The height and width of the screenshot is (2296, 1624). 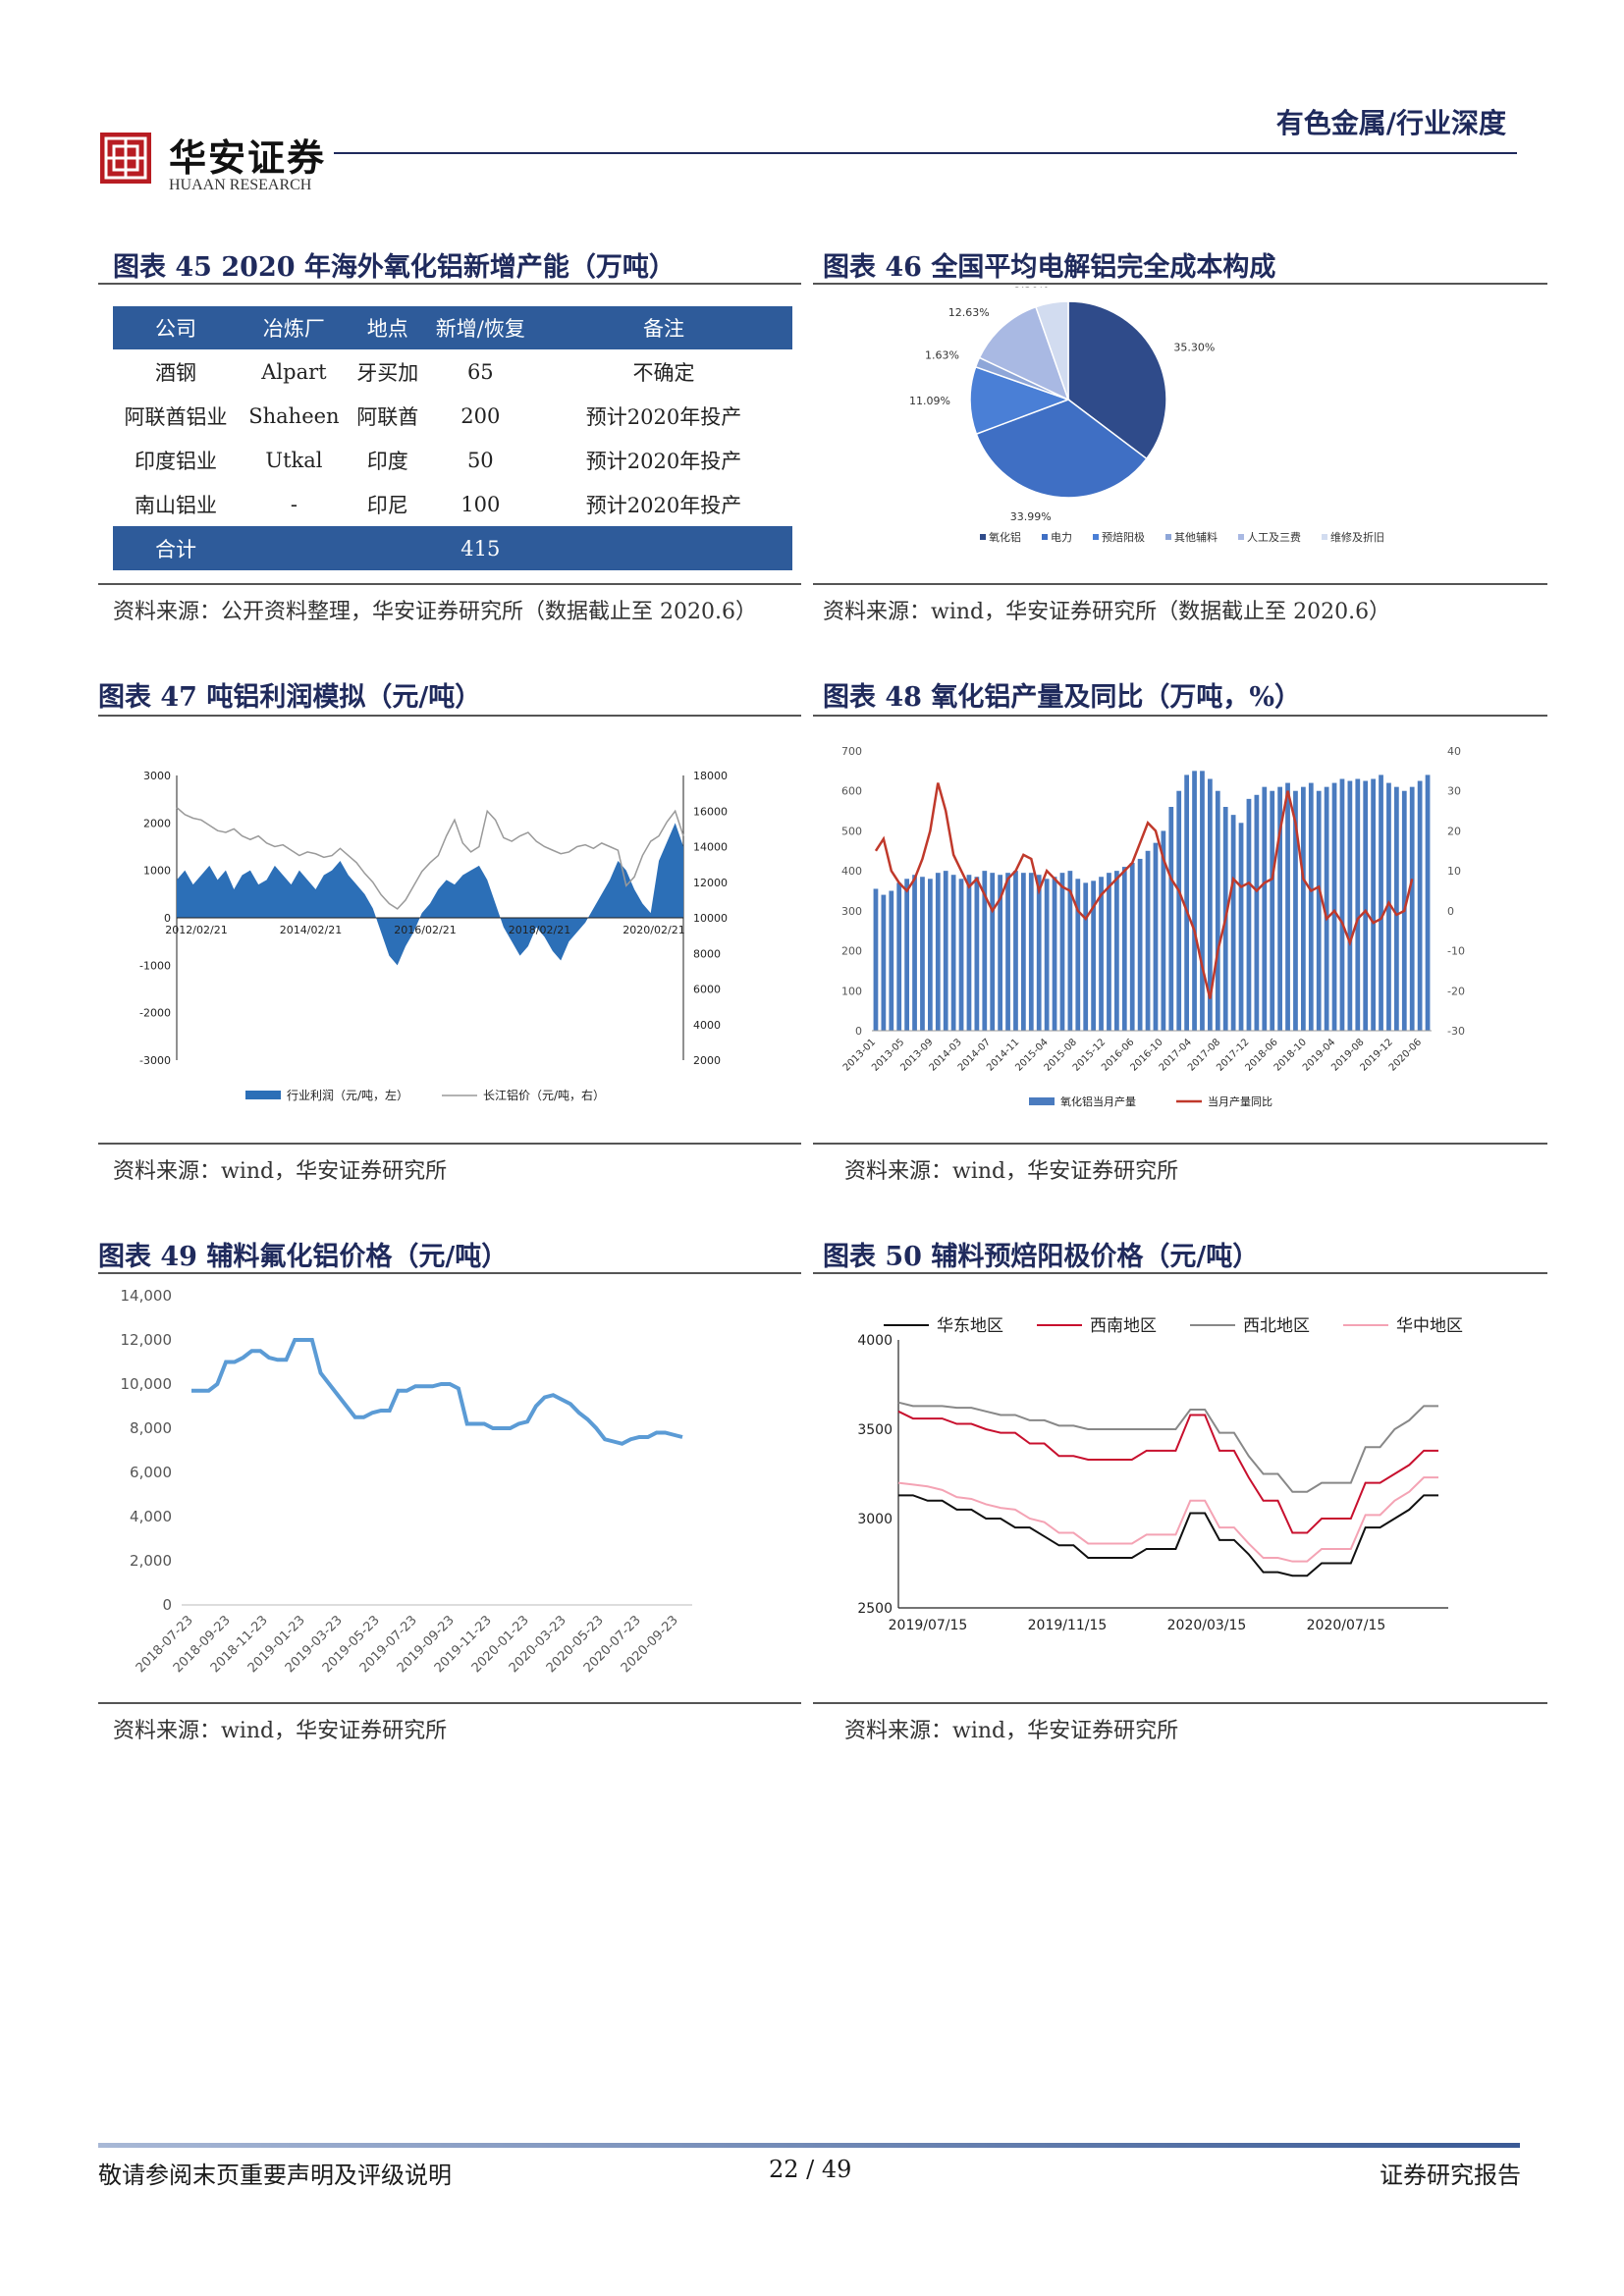 What do you see at coordinates (294, 460) in the screenshot?
I see `table-cell: Utkal` at bounding box center [294, 460].